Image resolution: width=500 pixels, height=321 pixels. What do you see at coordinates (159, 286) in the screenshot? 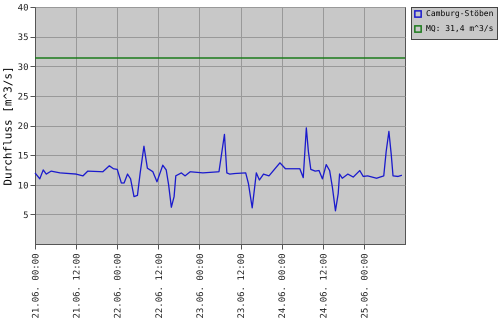
I see `x-tick-label: 22.06. 12:00` at bounding box center [159, 286].